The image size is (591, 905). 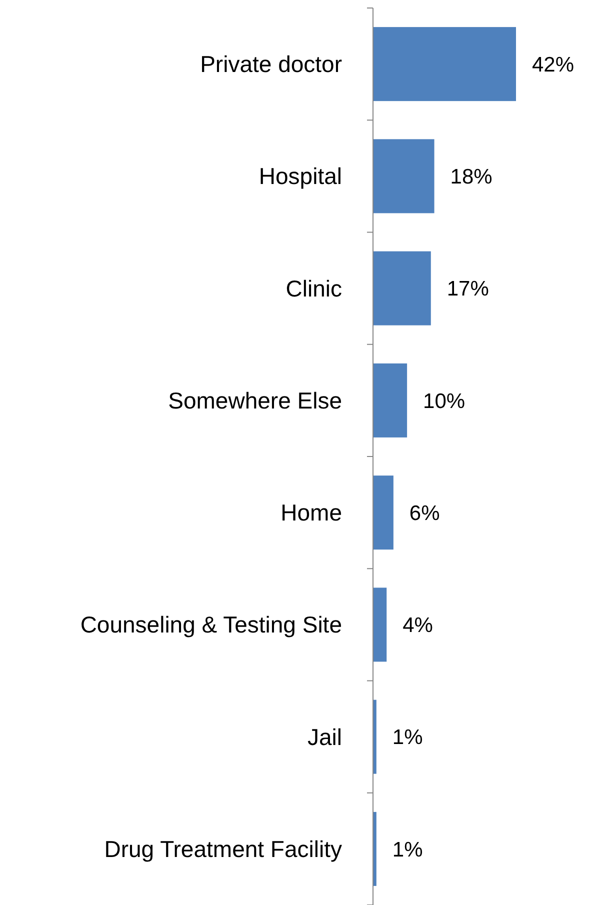 I want to click on y-tick-label: Counseling & Testing Site, so click(x=211, y=625).